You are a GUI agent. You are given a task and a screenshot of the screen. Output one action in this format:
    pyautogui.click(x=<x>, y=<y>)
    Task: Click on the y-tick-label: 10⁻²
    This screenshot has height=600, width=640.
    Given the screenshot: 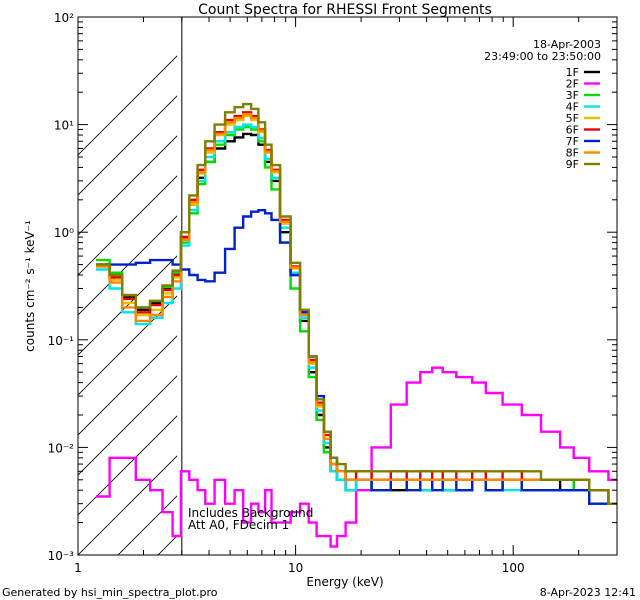 What is the action you would take?
    pyautogui.click(x=61, y=448)
    